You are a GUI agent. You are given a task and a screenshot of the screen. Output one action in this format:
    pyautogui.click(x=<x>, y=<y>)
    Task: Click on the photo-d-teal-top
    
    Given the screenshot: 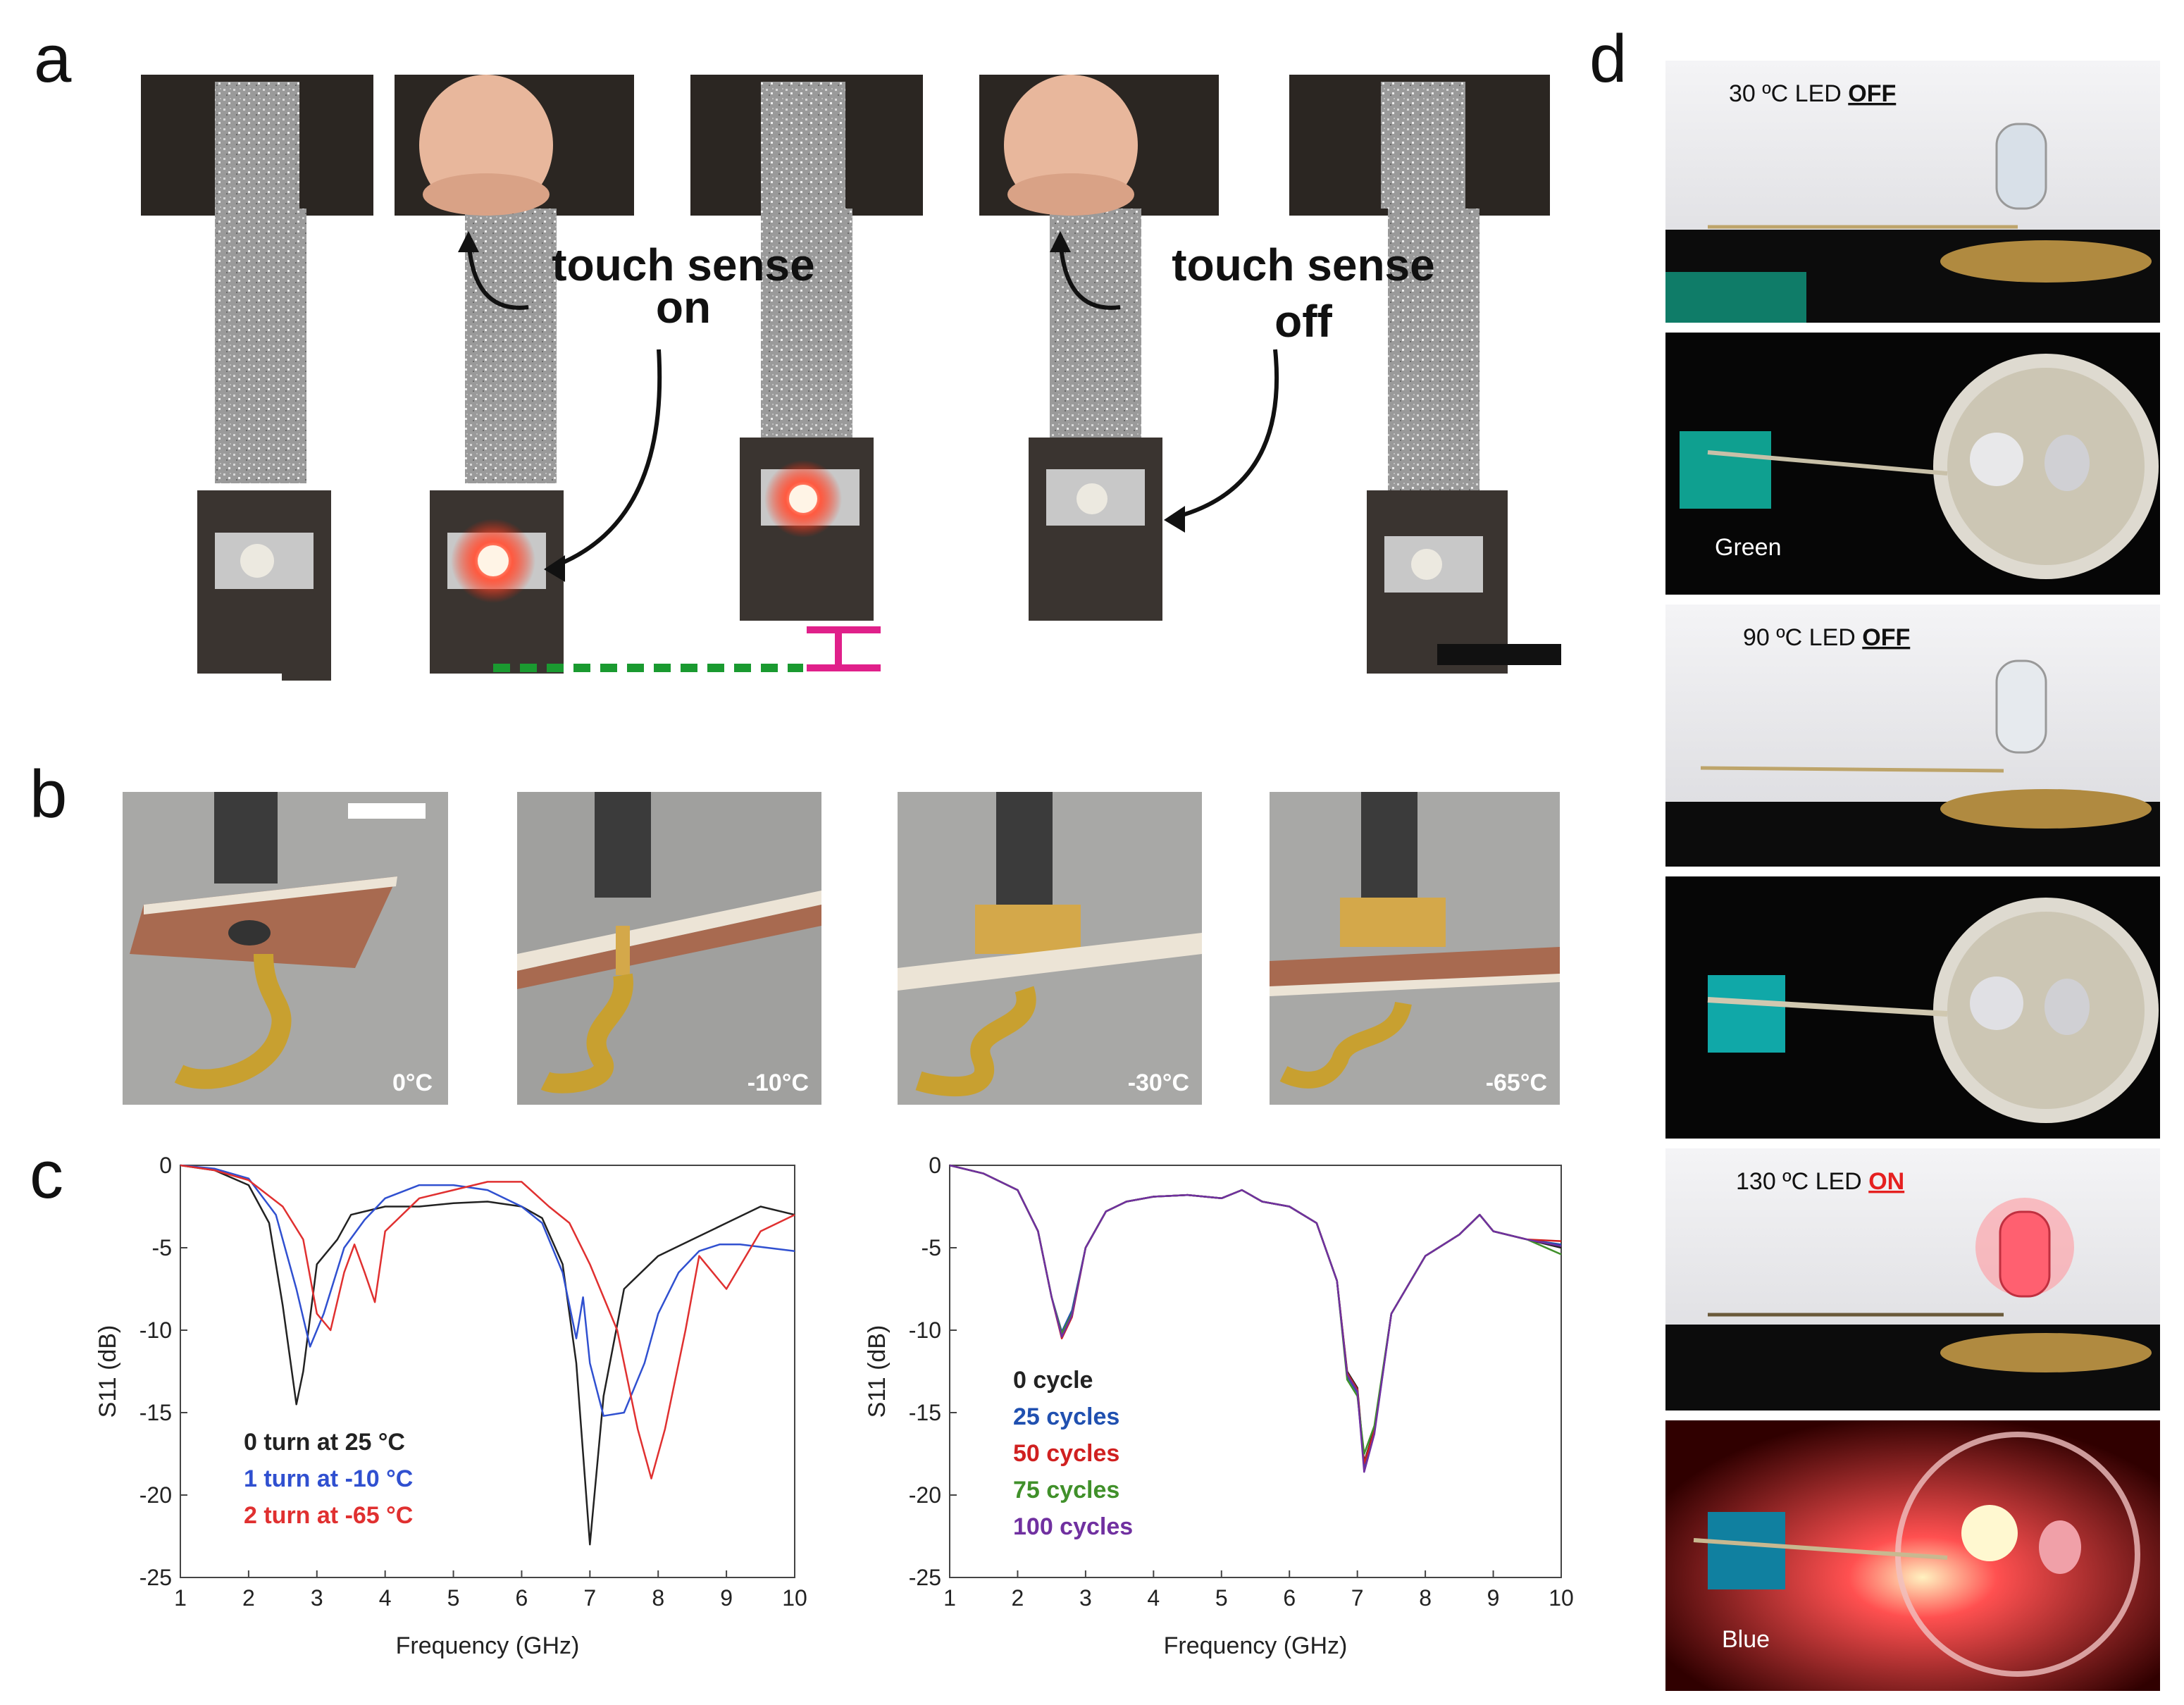 What is the action you would take?
    pyautogui.click(x=1912, y=1008)
    